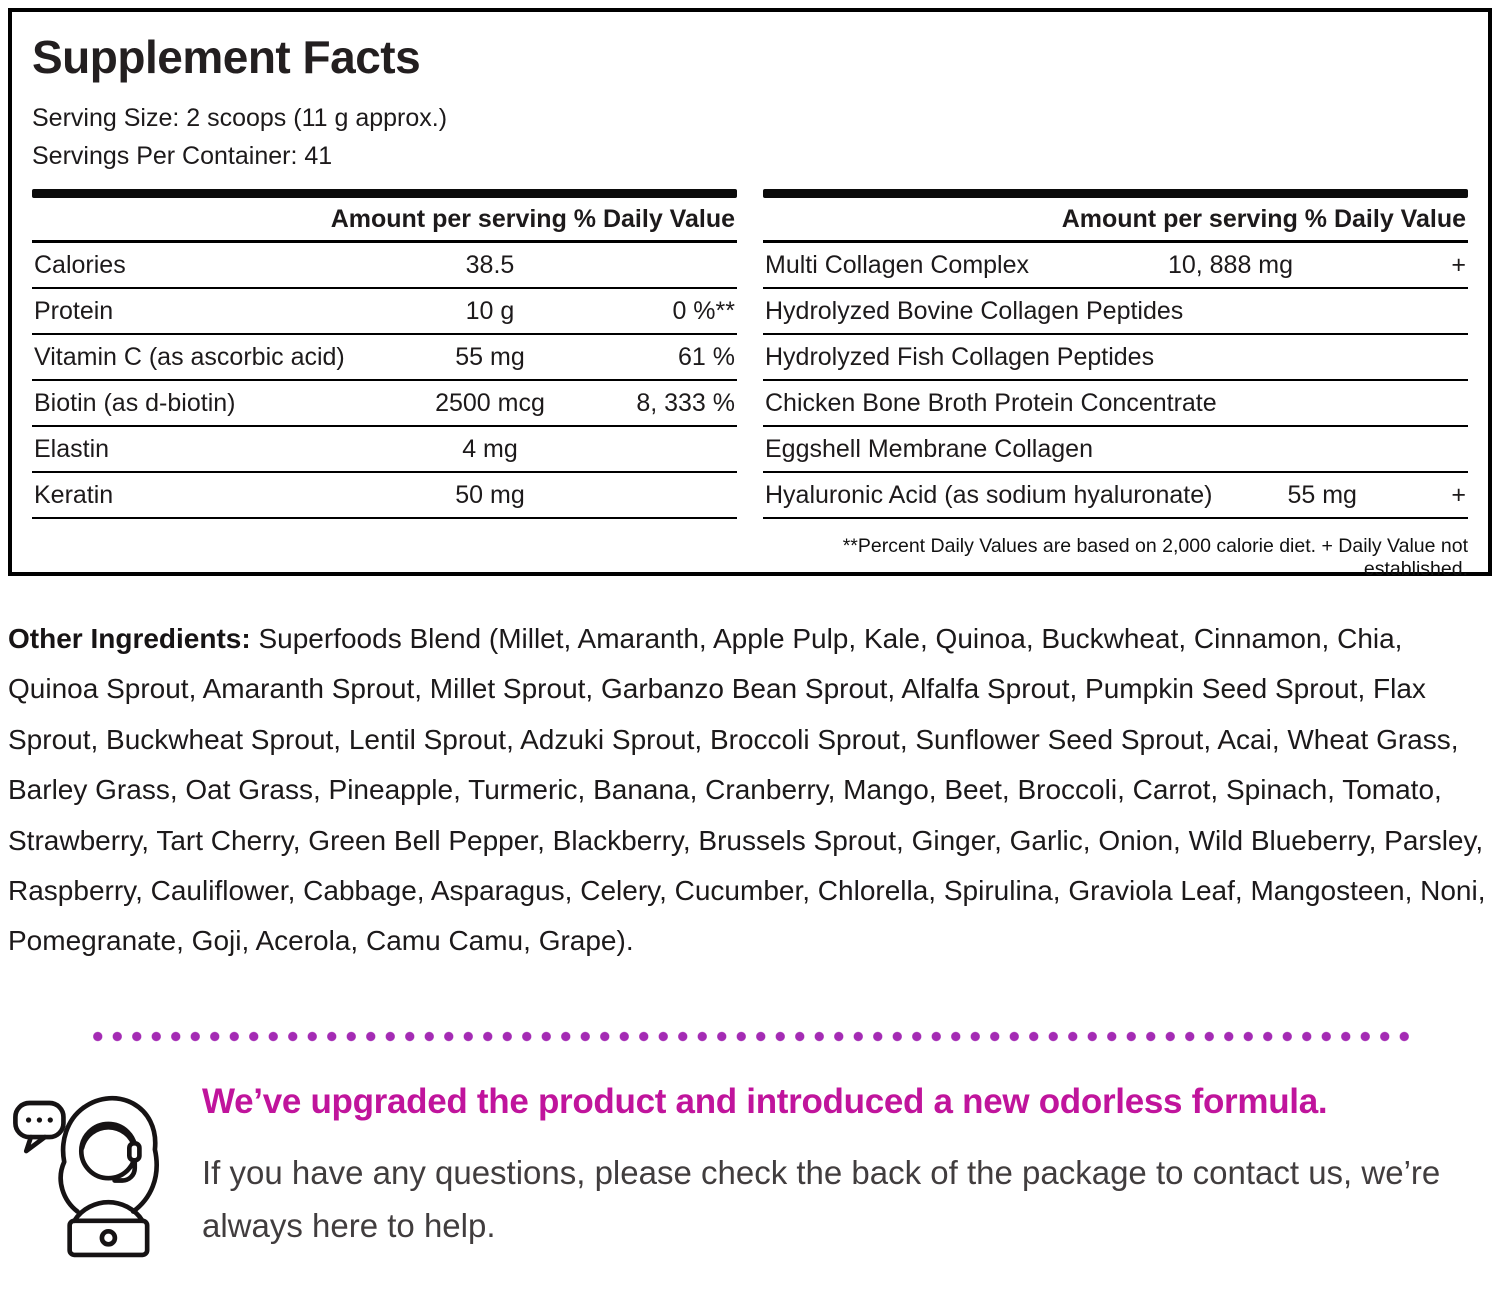  I want to click on table-row: Hydrolyzed Bovine Collagen Peptides, so click(1115, 312).